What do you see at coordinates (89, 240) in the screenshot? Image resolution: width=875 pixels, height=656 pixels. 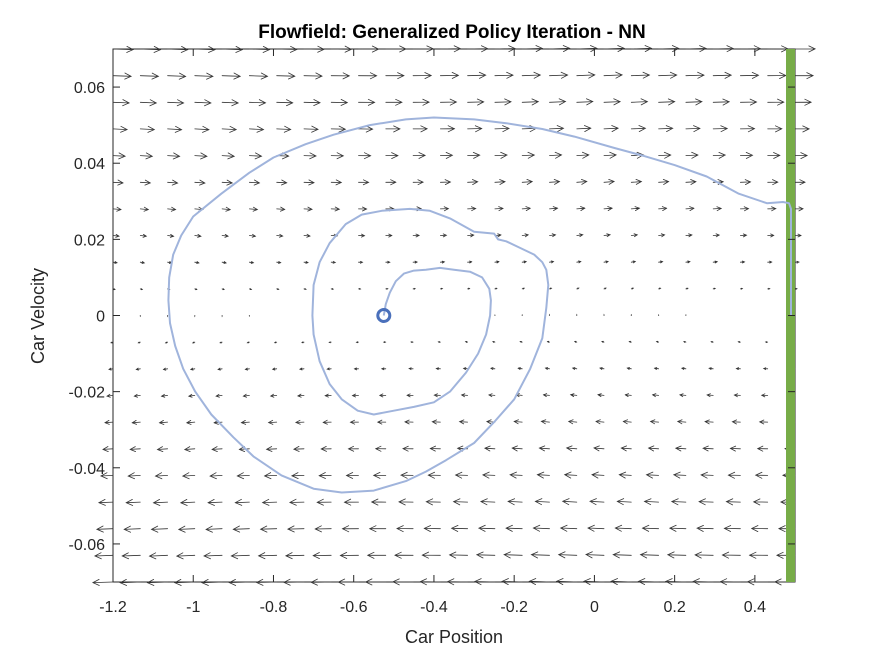 I see `y-tick-label: 0.02` at bounding box center [89, 240].